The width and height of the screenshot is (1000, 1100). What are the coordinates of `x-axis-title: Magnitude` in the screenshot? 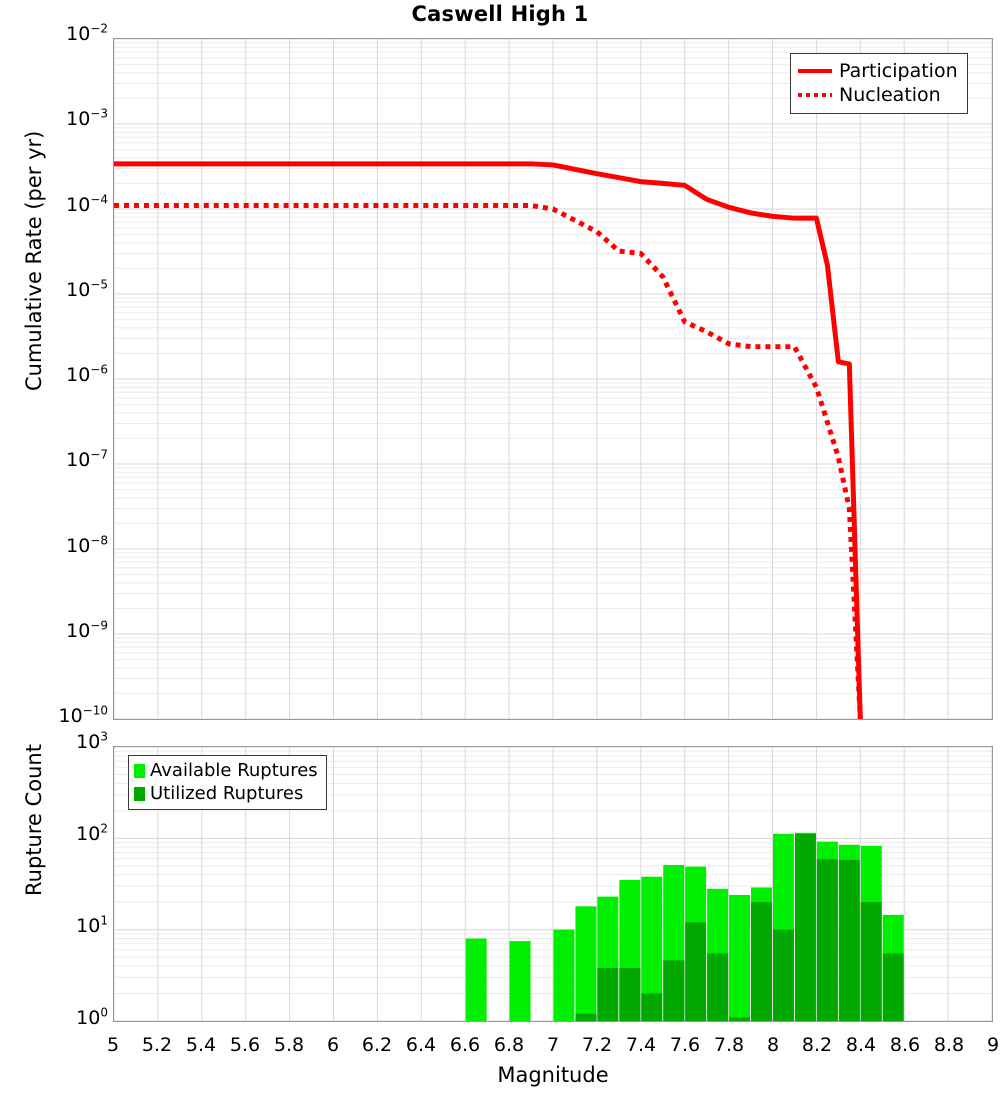 It's located at (553, 1075).